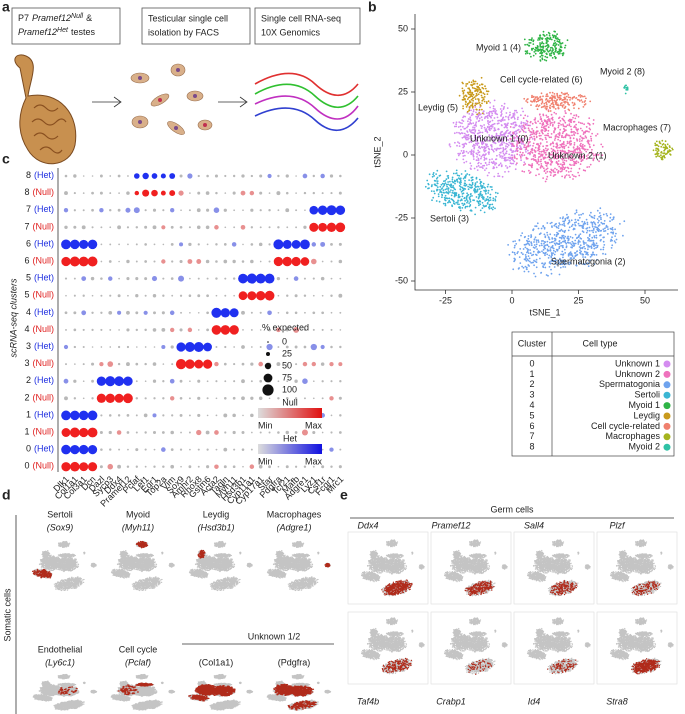 The width and height of the screenshot is (685, 714). Describe the element at coordinates (593, 394) in the screenshot. I see `table-box` at that location.